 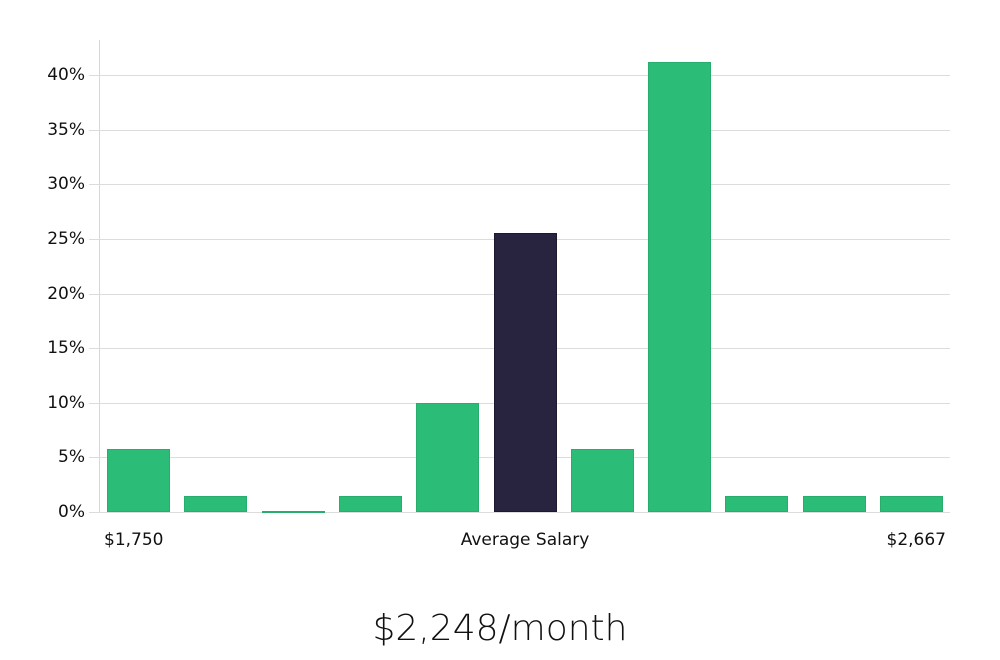 I want to click on x-axis-min-label: $1,750, so click(x=134, y=540).